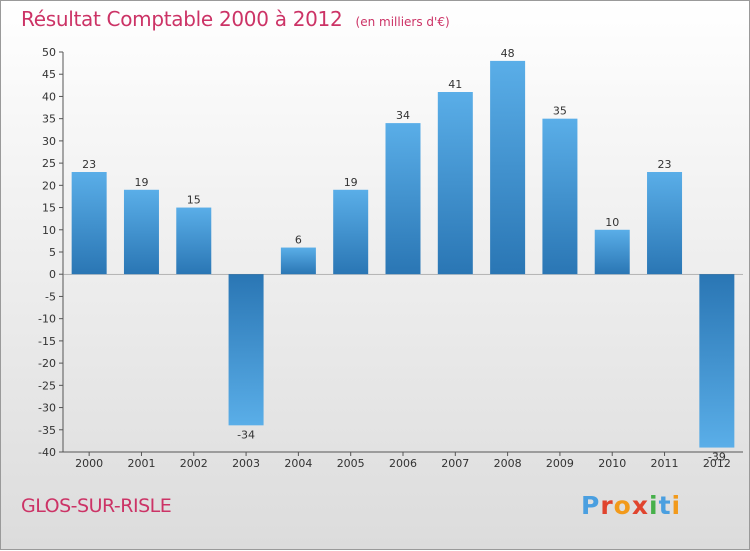 Image resolution: width=750 pixels, height=551 pixels. Describe the element at coordinates (591, 505) in the screenshot. I see `brand-letter: P` at that location.